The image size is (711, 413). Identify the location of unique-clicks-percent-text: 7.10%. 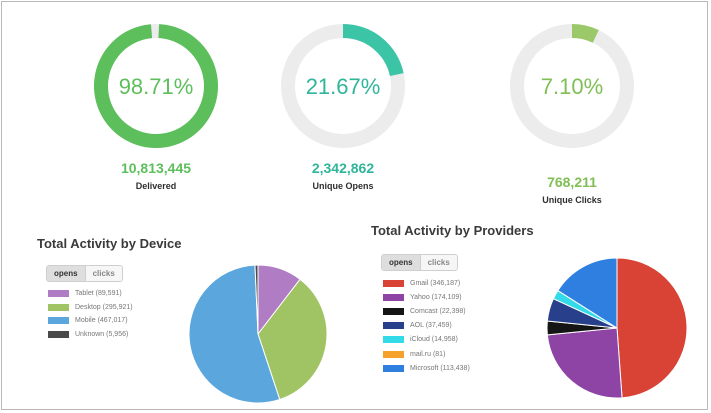
(572, 86).